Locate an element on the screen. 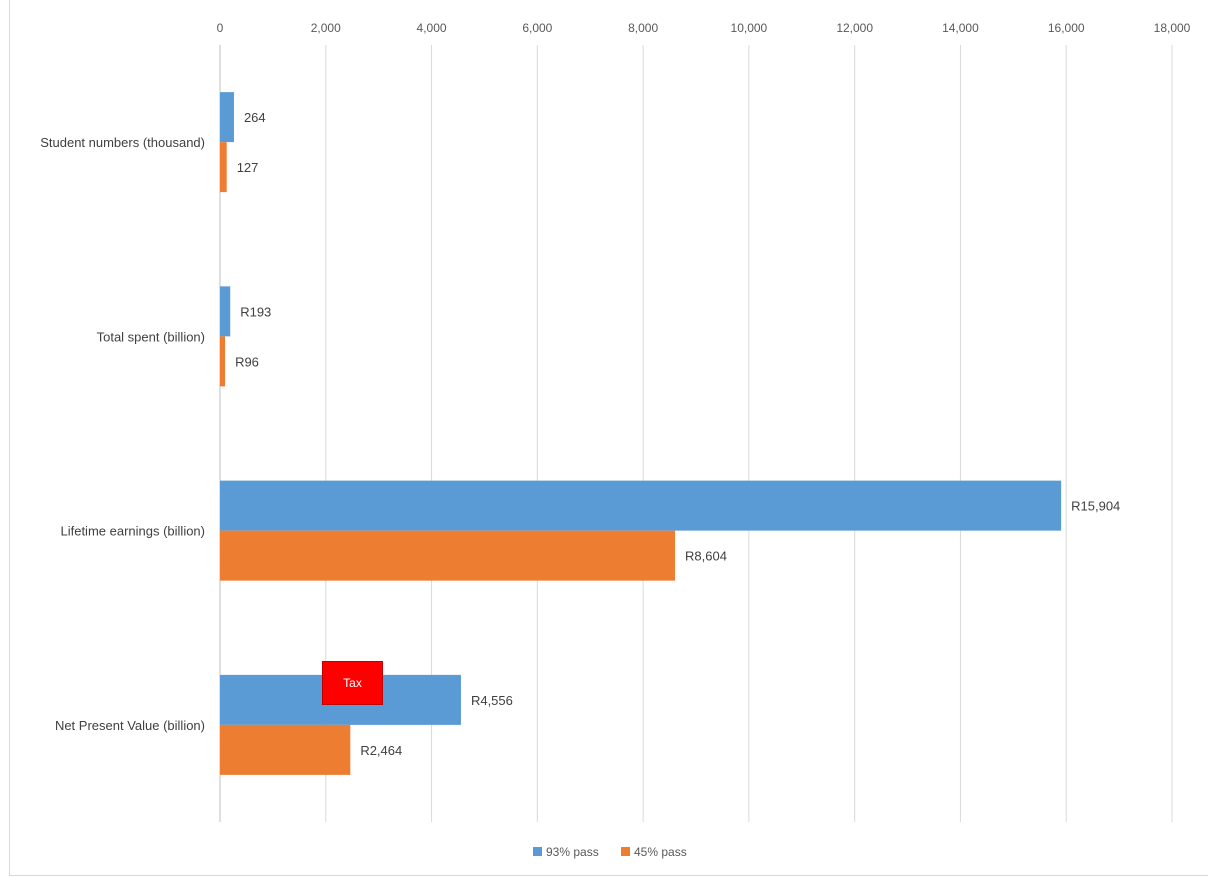 This screenshot has height=877, width=1209. category-label: Total spent (billion) is located at coordinates (151, 336).